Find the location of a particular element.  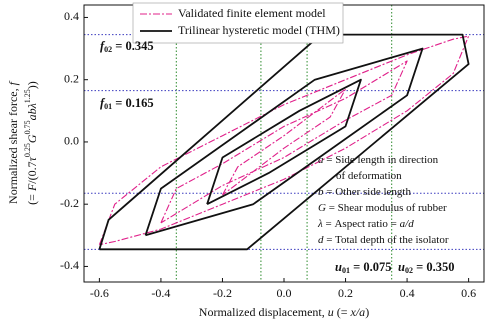

x-tick-label: -0.4 is located at coordinates (160, 293).